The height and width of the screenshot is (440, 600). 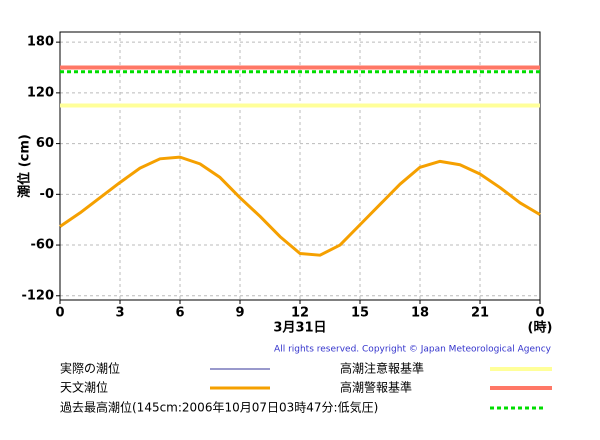 What do you see at coordinates (420, 313) in the screenshot?
I see `x-tick-label: 18` at bounding box center [420, 313].